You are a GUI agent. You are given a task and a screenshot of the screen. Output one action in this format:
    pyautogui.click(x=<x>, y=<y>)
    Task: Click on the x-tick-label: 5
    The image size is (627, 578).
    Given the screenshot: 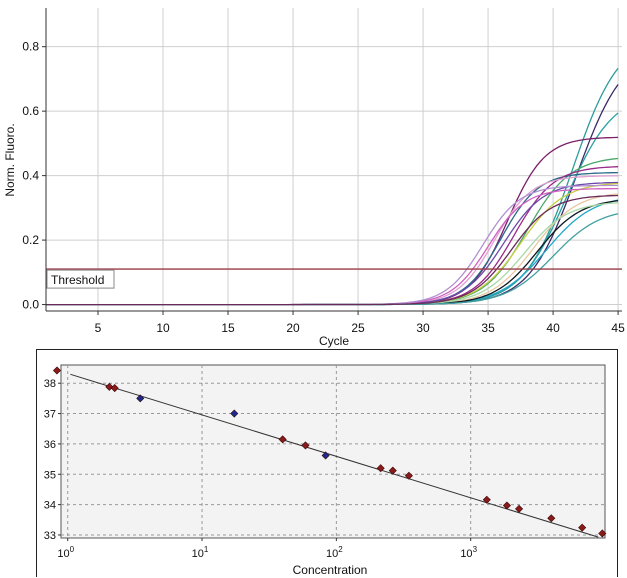 What is the action you would take?
    pyautogui.click(x=98, y=328)
    